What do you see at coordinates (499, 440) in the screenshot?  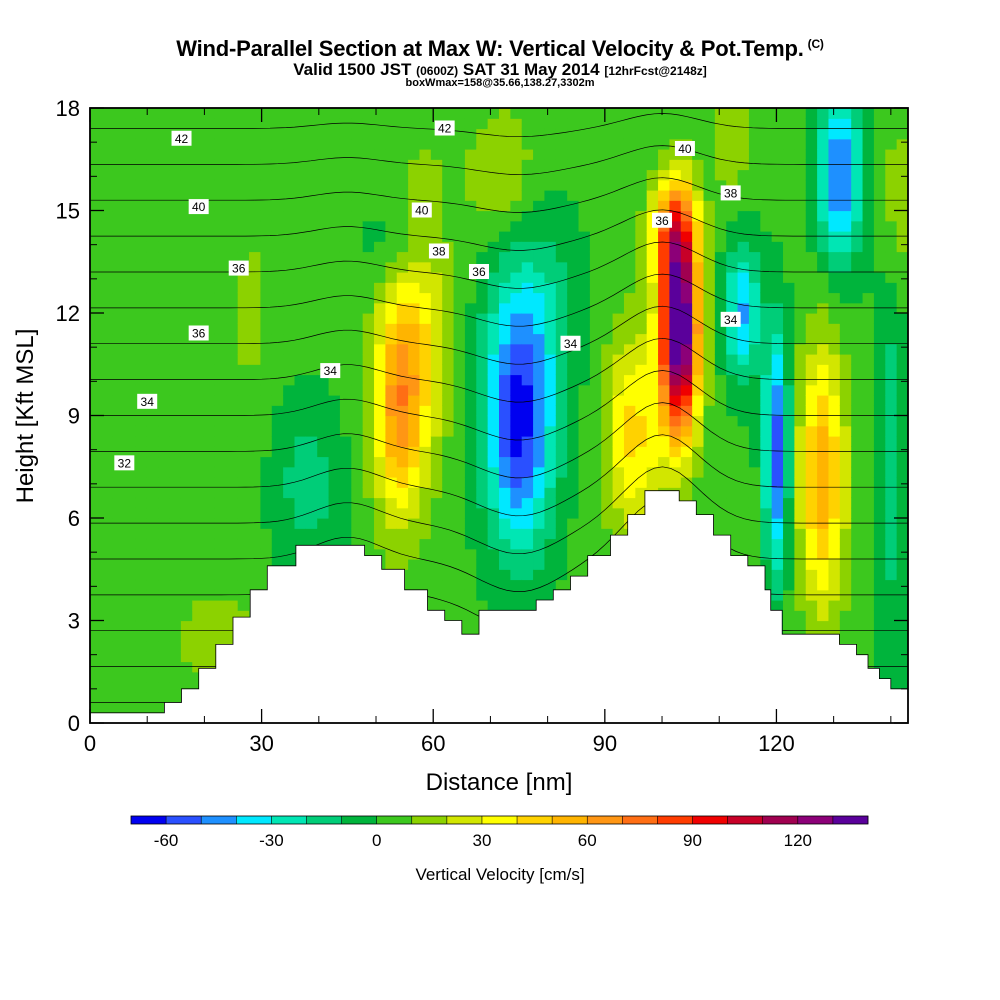 I see `theta-contour` at bounding box center [499, 440].